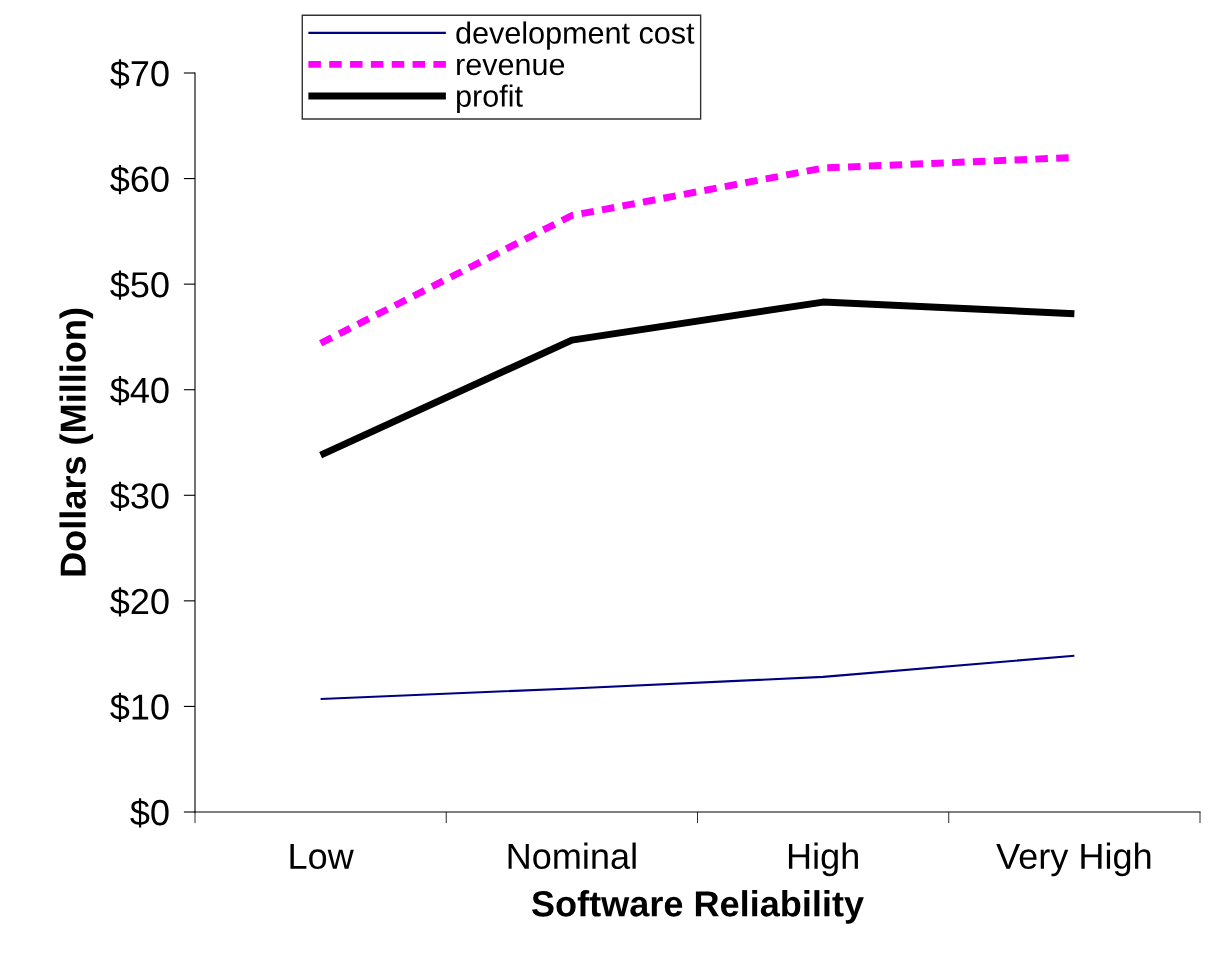 The width and height of the screenshot is (1210, 966). I want to click on x-tick-label: Low, so click(322, 856).